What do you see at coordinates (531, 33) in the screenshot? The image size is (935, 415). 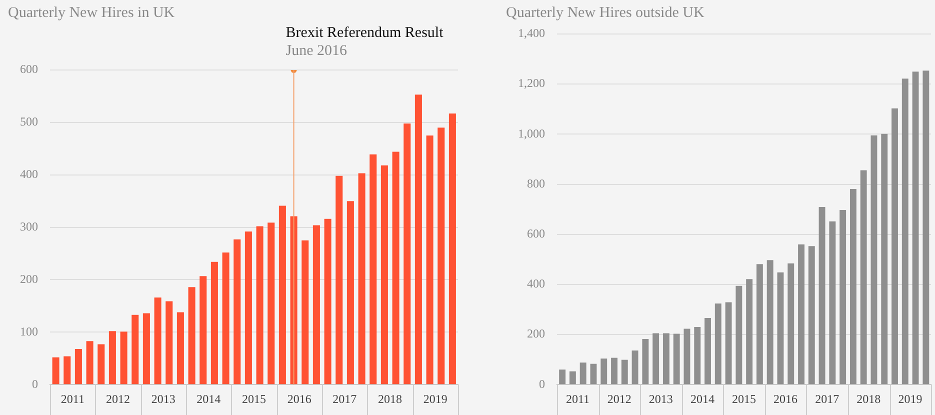 I see `y-tick-label: 1,400` at bounding box center [531, 33].